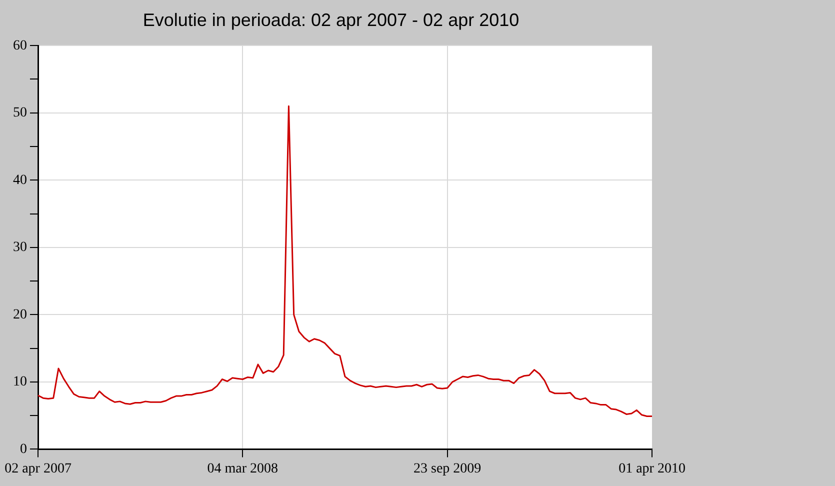 This screenshot has width=835, height=486. Describe the element at coordinates (20, 314) in the screenshot. I see `y-tick-label: 20` at that location.